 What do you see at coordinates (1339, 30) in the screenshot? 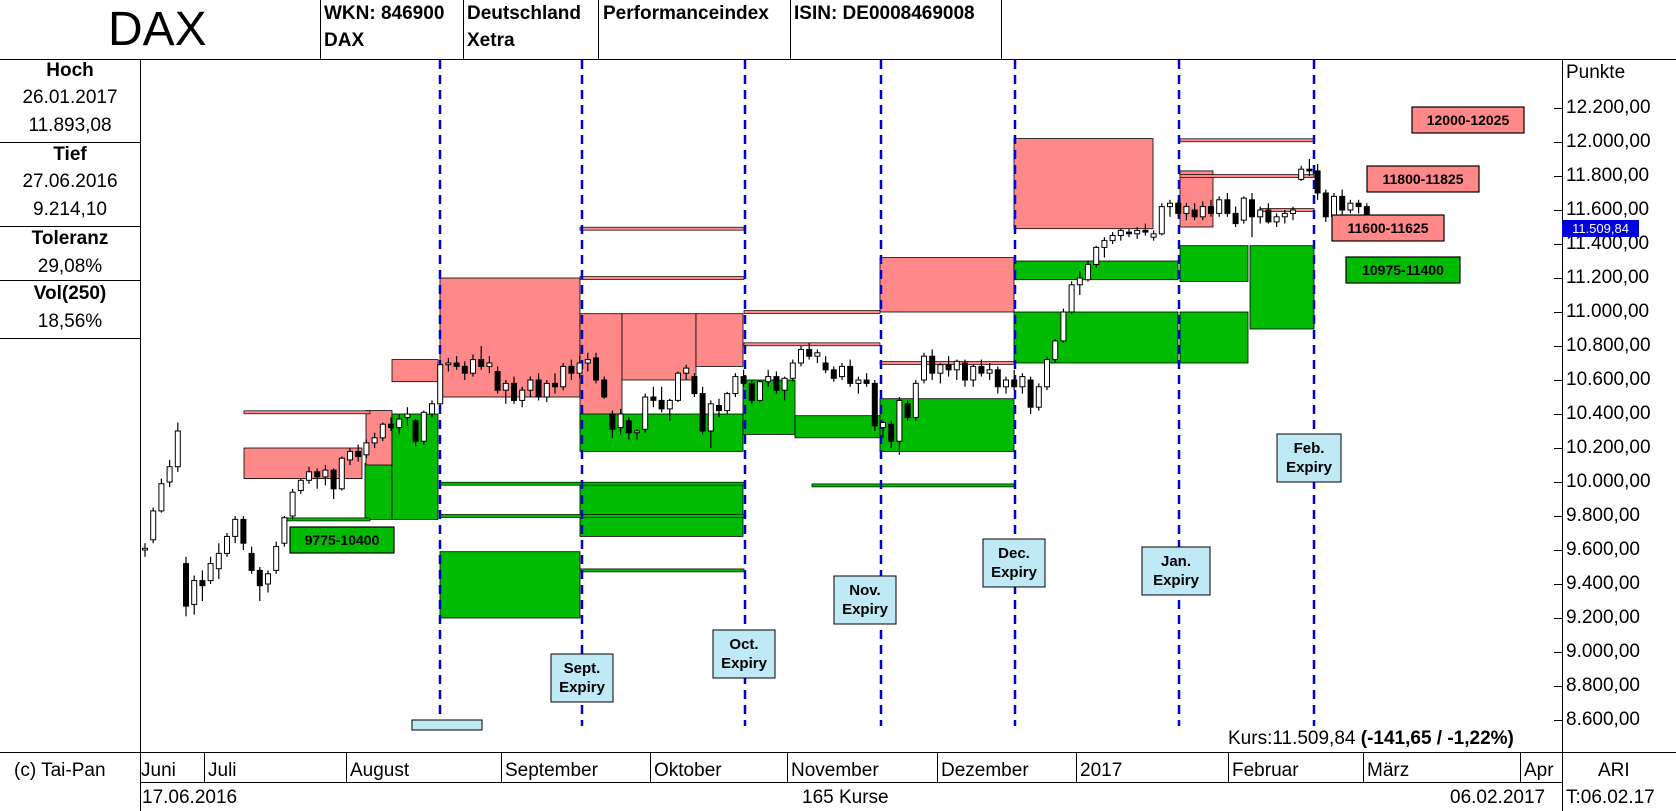
I see `header-filler` at bounding box center [1339, 30].